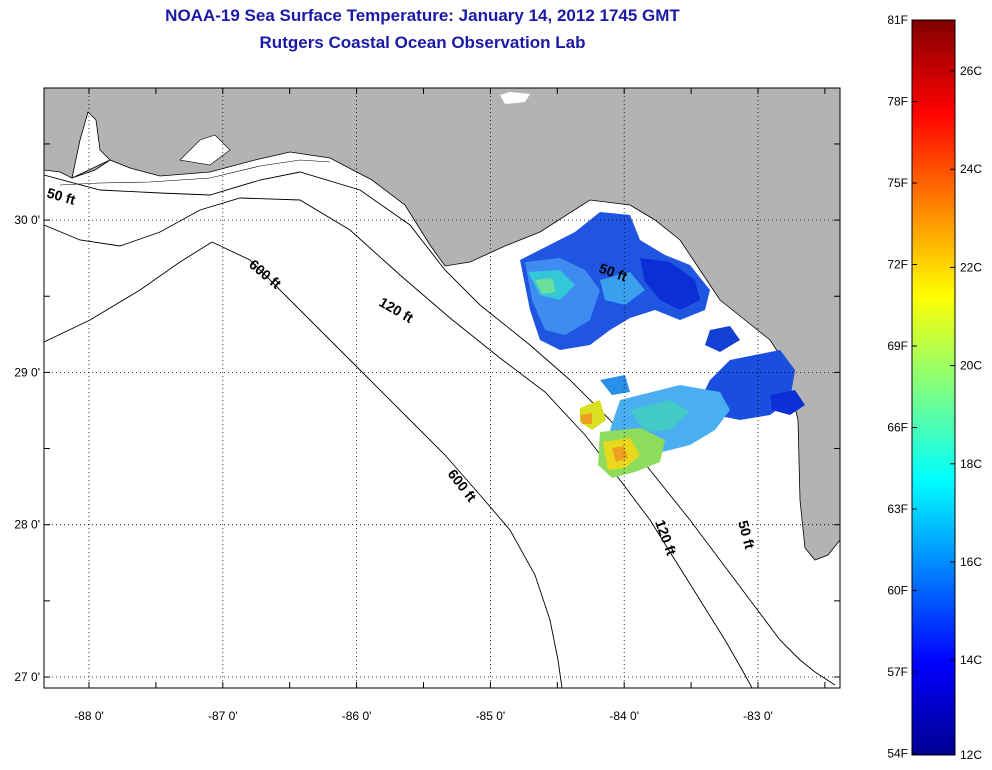 This screenshot has width=992, height=770. Describe the element at coordinates (897, 509) in the screenshot. I see `colorbar-f-label: 63F` at that location.